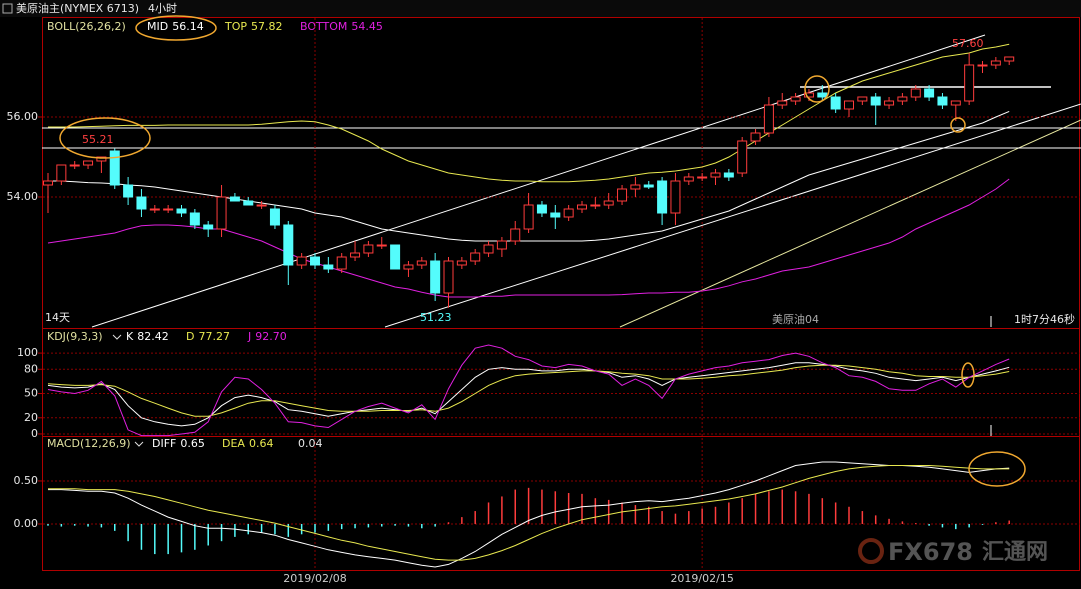  Describe the element at coordinates (930, 552) in the screenshot. I see `watermark-text: FX678` at that location.